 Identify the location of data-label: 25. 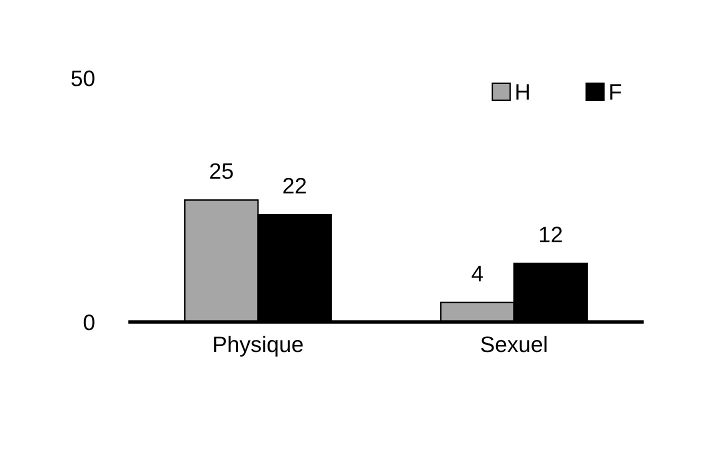
(221, 171).